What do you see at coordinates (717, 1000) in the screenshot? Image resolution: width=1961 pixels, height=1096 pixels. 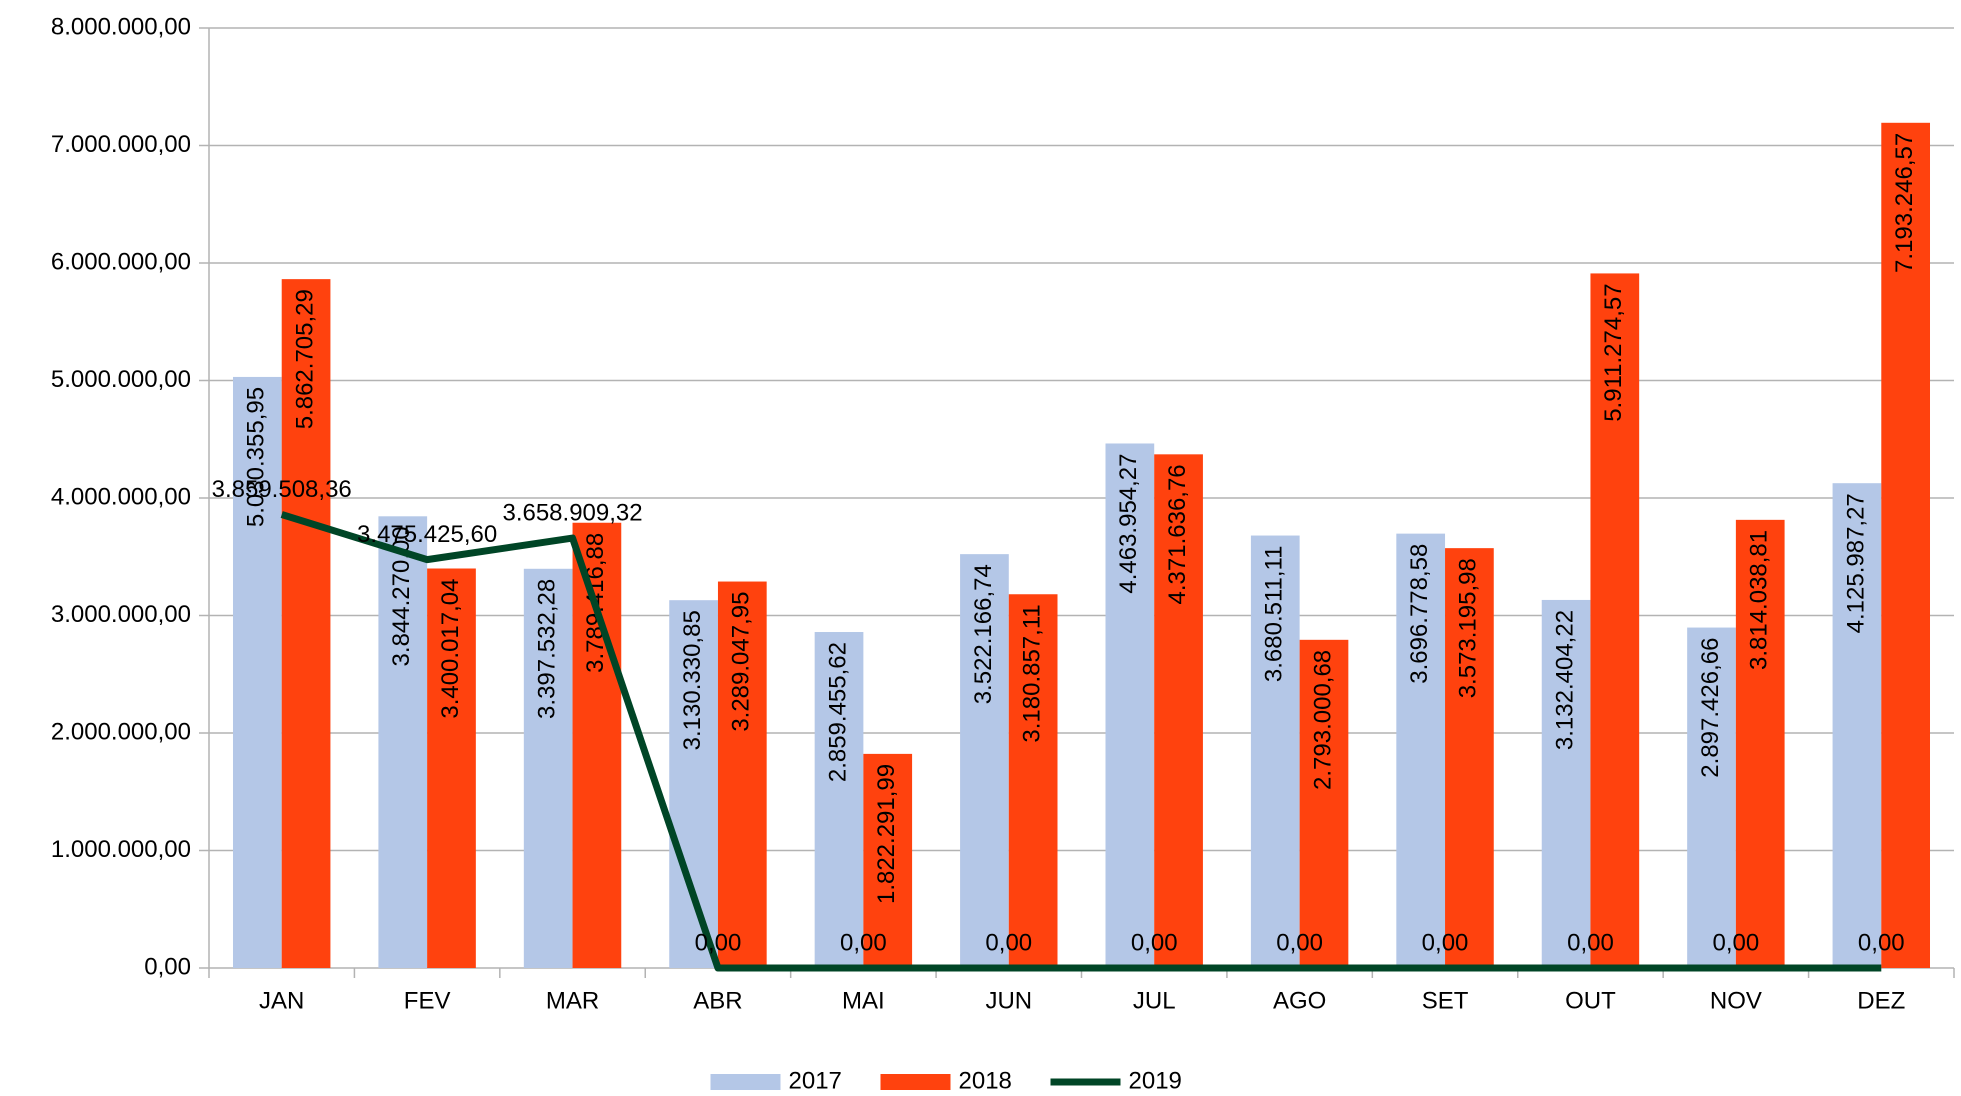 I see `x-tick-label: ABR` at bounding box center [717, 1000].